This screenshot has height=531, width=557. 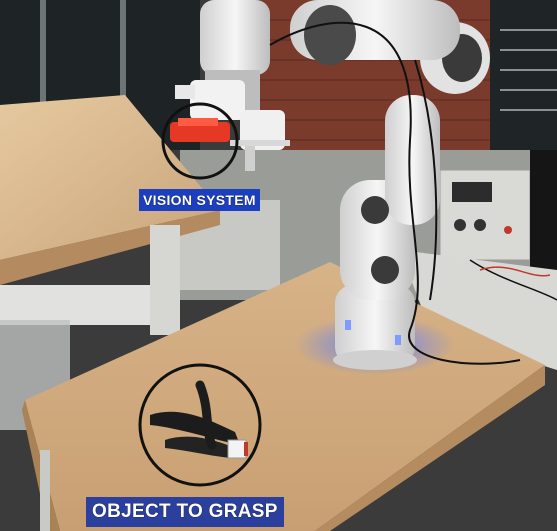 I want to click on gripper-camera, so click(x=230, y=125).